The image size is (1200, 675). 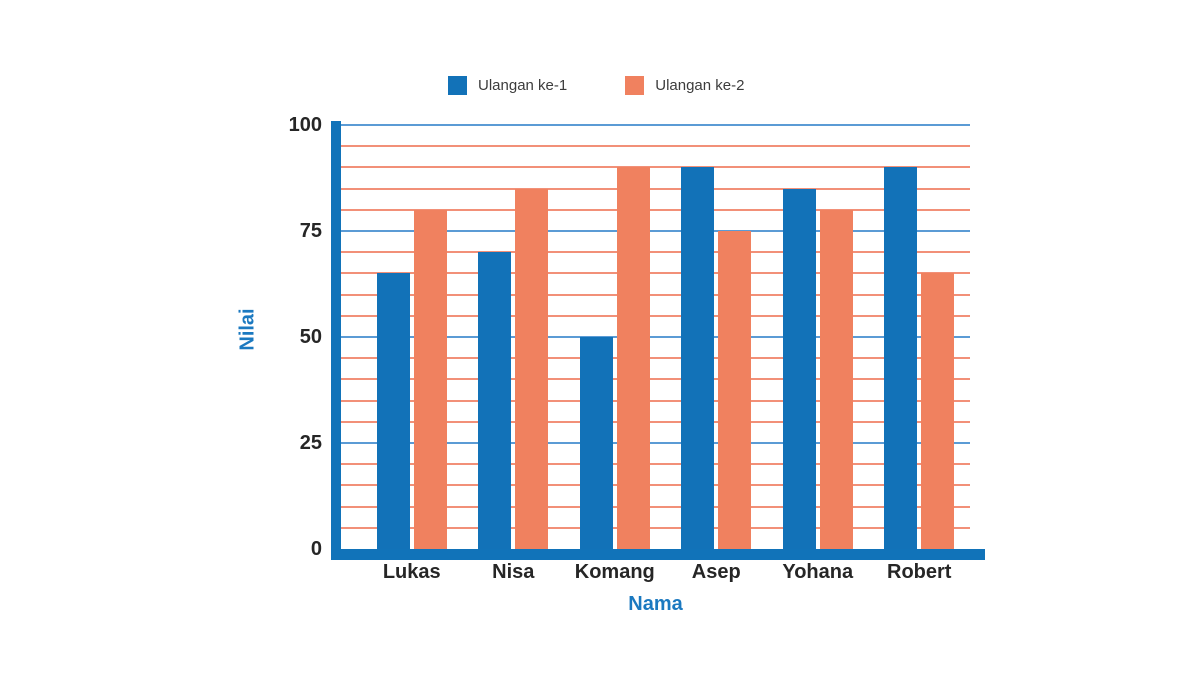 I want to click on bar-group-yohana, so click(x=817, y=337).